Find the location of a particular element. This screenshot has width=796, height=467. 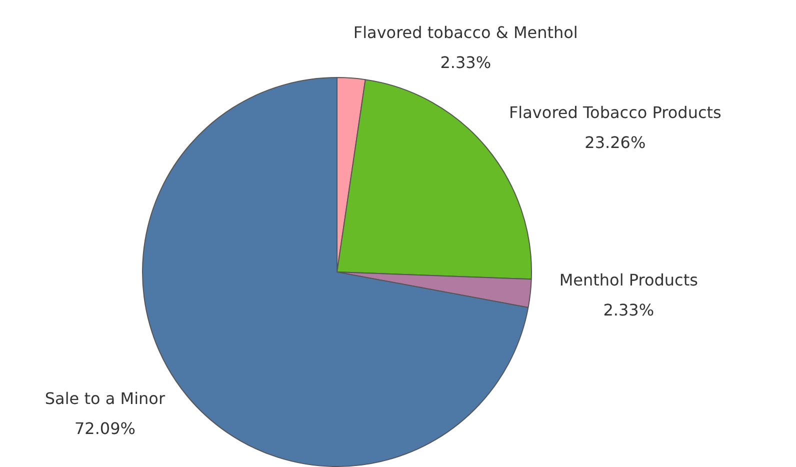

slice-label: Sale to a Minor is located at coordinates (105, 398).